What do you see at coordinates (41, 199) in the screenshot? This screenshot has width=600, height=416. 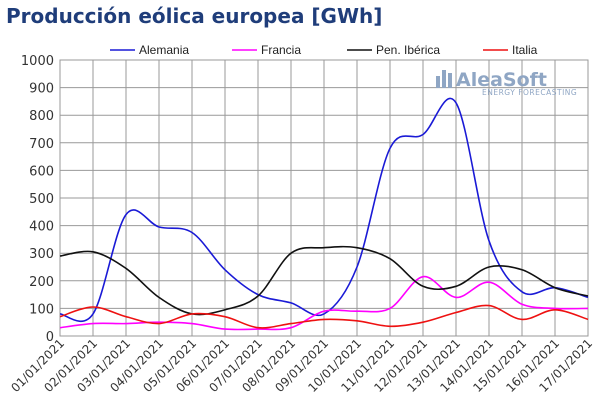 I see `y-tick-label: 500` at bounding box center [41, 199].